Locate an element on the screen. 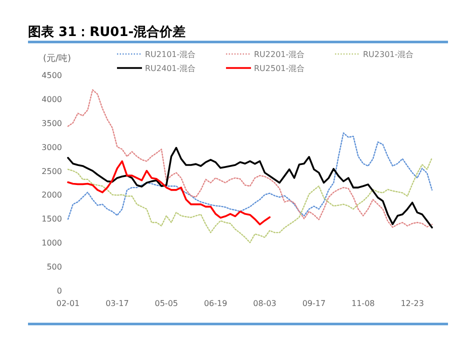 The width and height of the screenshot is (464, 340). x-tick-label: 06-19 is located at coordinates (216, 303).